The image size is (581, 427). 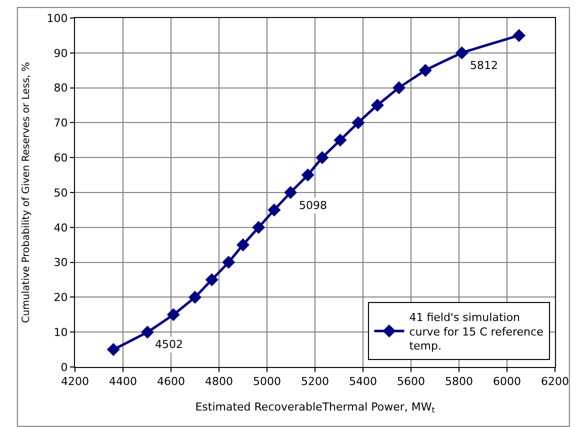 I want to click on y-tick-label: 50, so click(x=61, y=193).